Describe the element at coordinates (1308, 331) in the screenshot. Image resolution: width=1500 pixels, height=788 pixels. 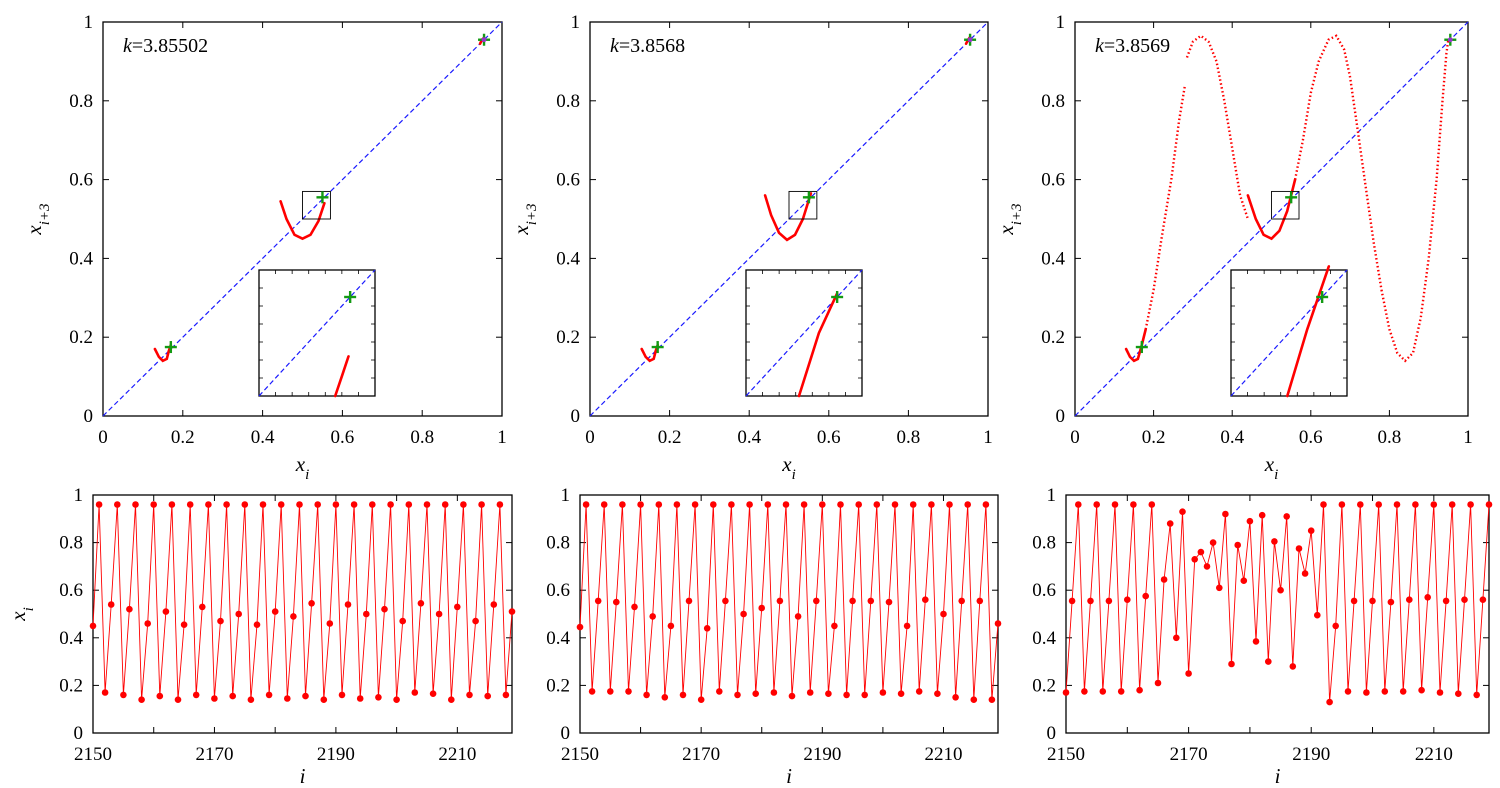
I see `inset-map-curve` at that location.